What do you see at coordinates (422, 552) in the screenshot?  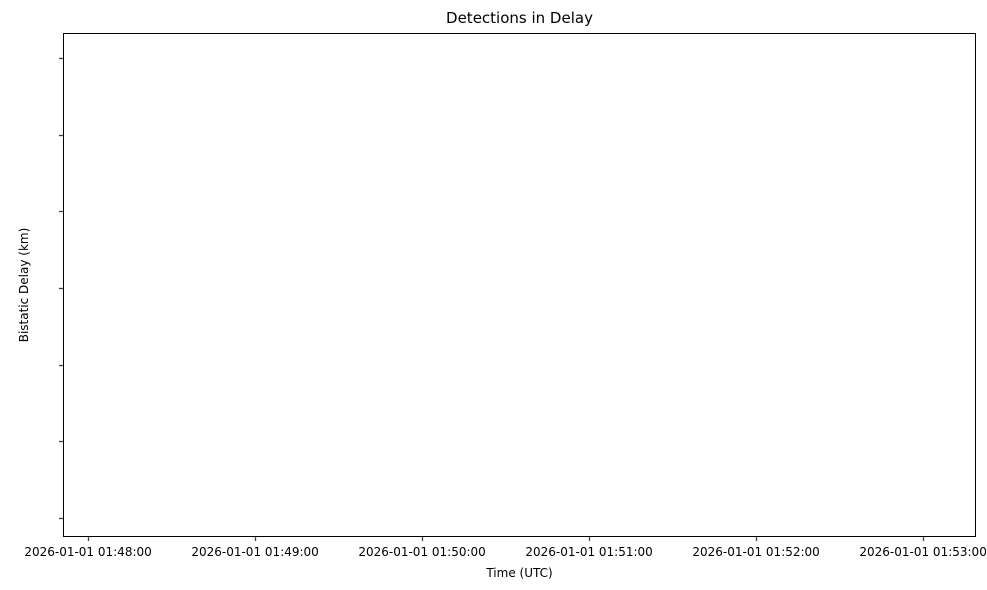 I see `x-tick-label: 2026-01-01 01:50:00` at bounding box center [422, 552].